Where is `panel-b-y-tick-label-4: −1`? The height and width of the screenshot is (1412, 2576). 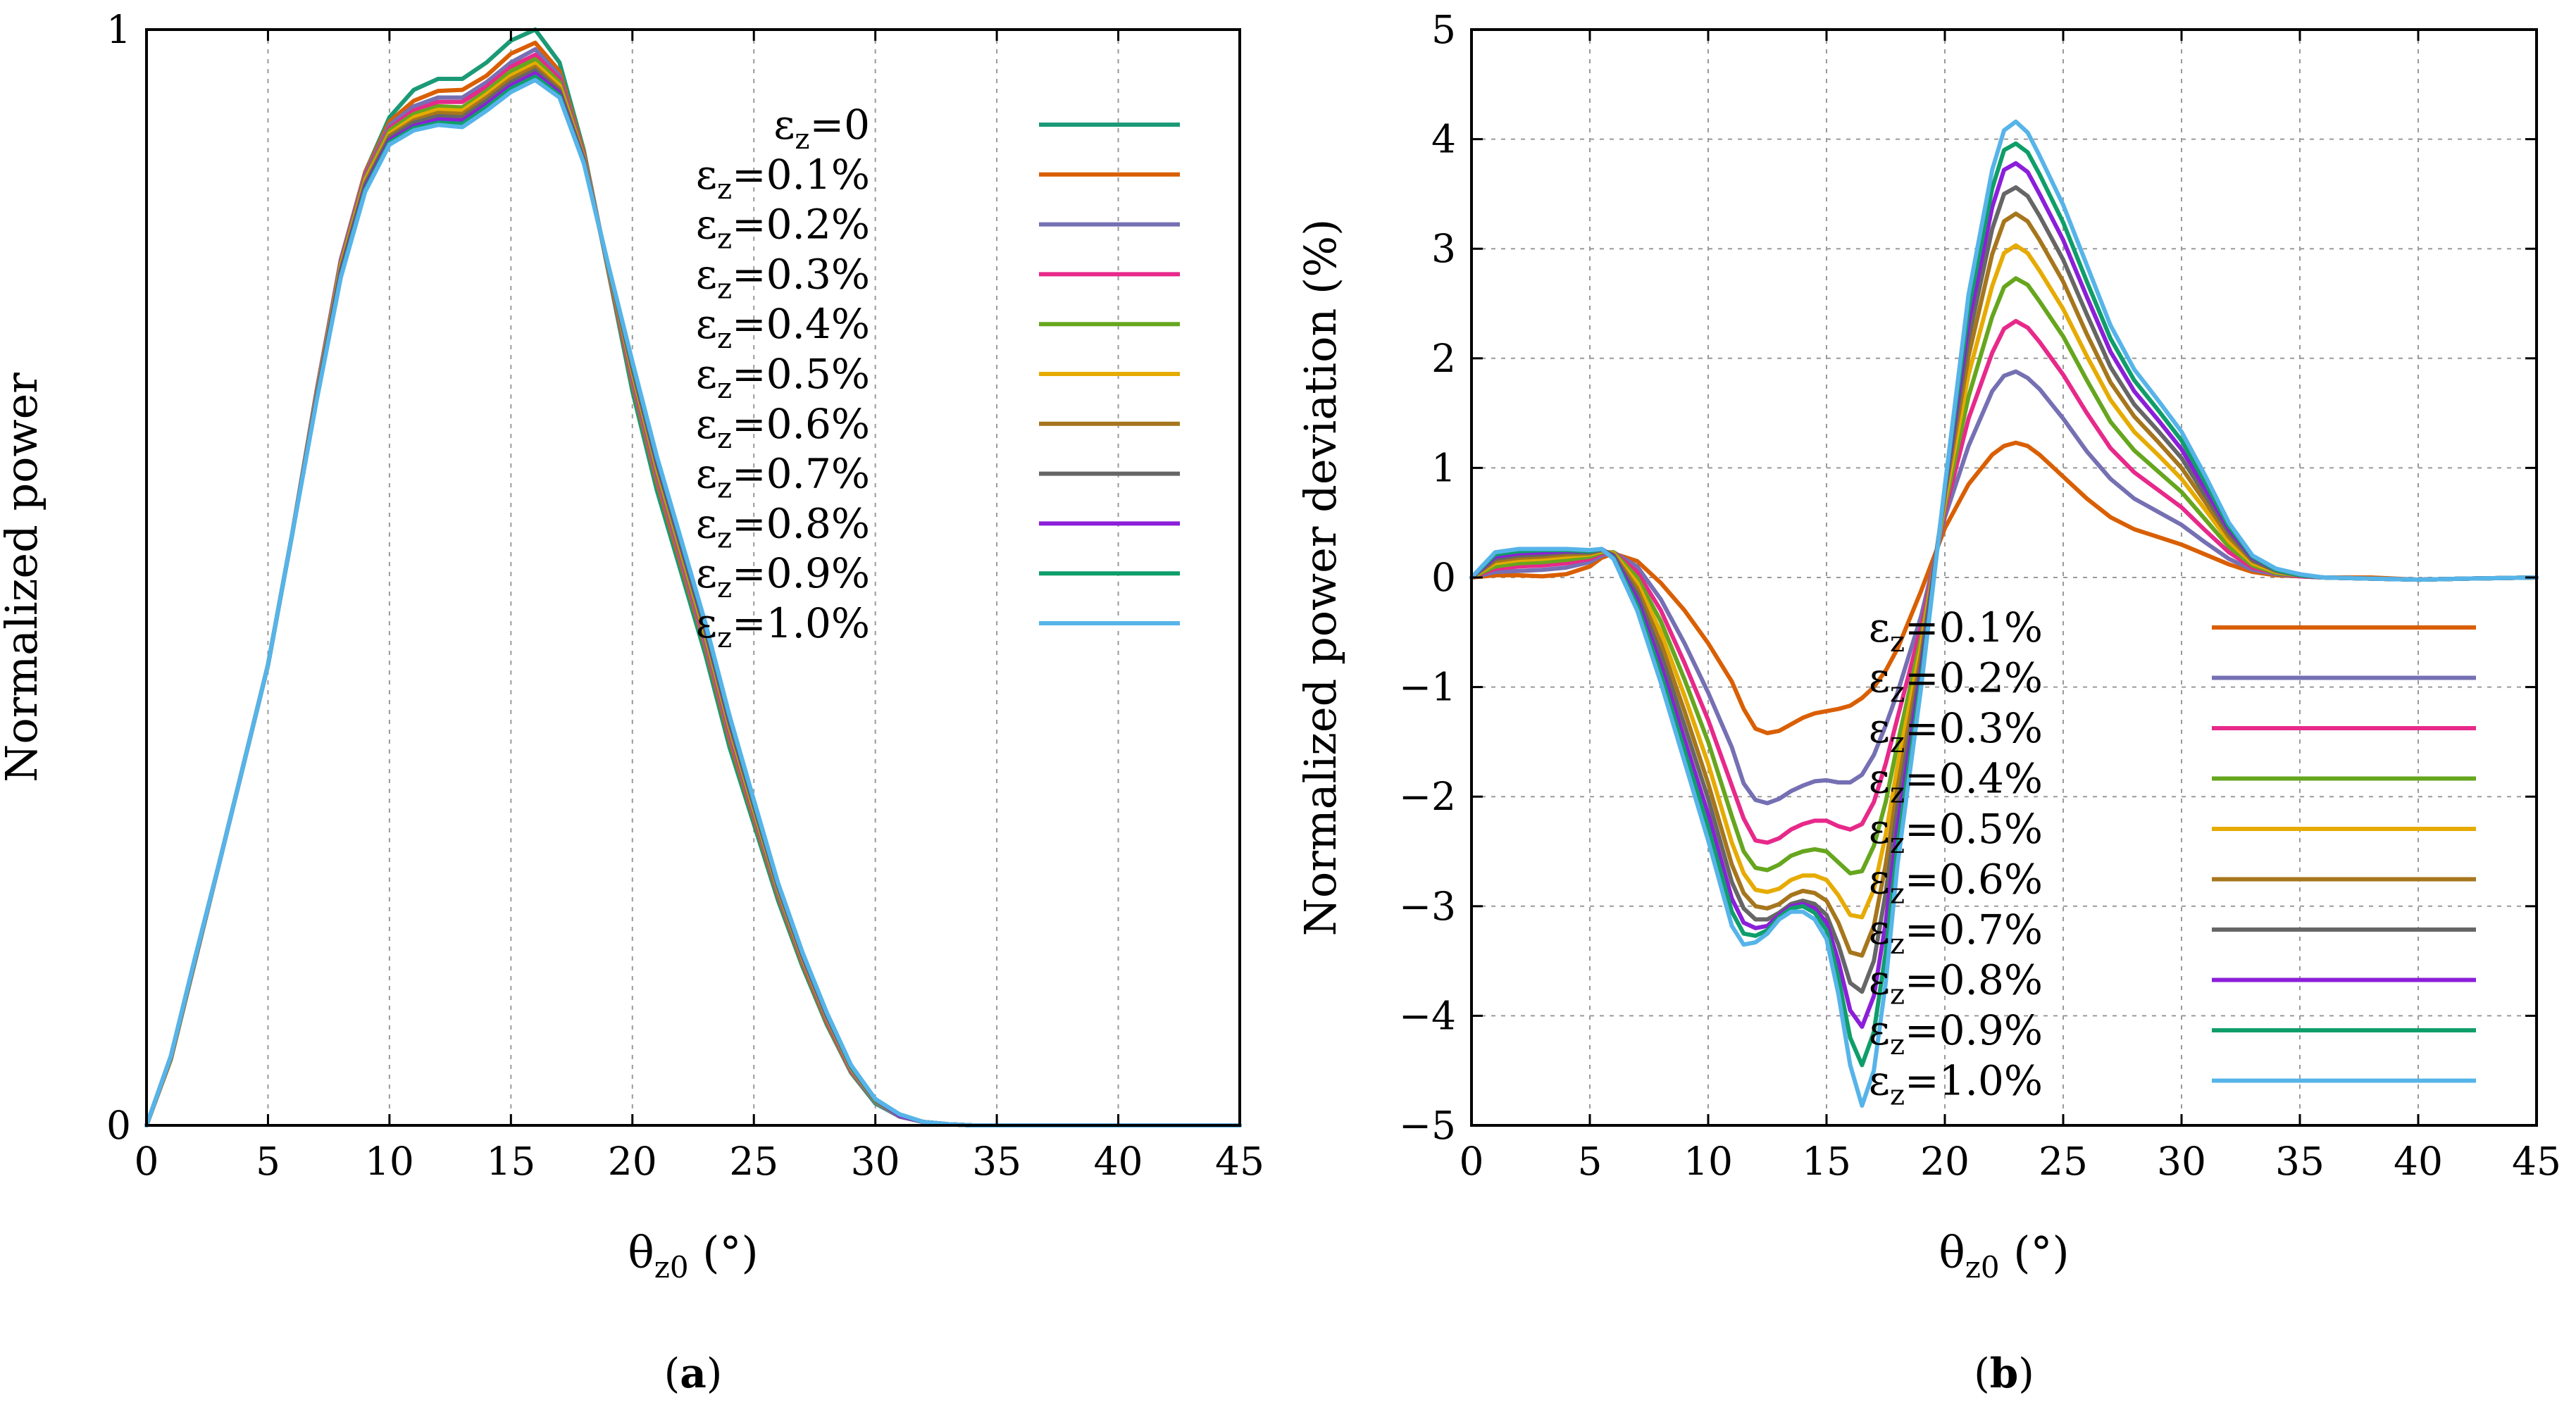
panel-b-y-tick-label-4: −1 is located at coordinates (1427, 687).